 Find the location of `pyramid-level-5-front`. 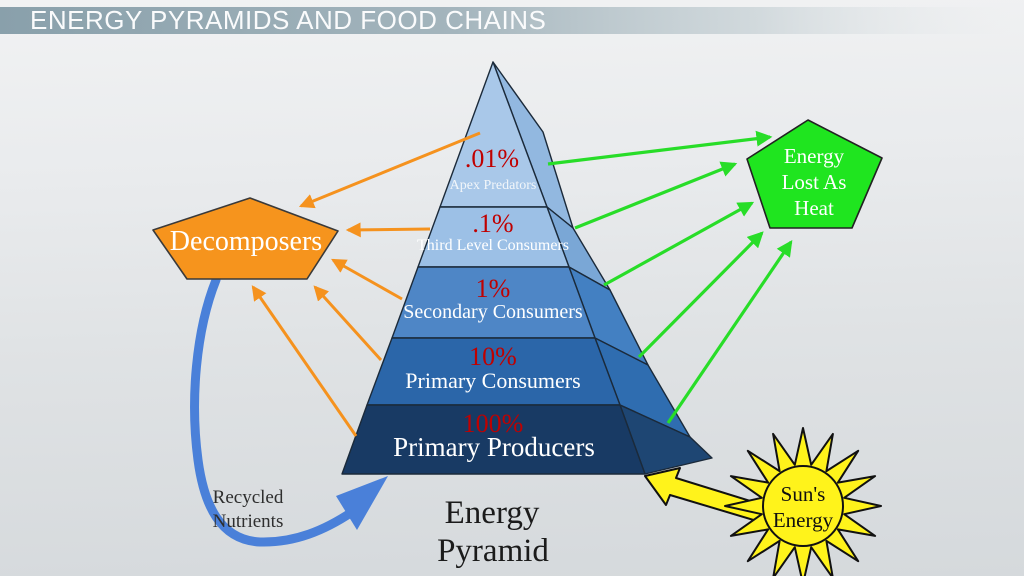

pyramid-level-5-front is located at coordinates (493, 439).